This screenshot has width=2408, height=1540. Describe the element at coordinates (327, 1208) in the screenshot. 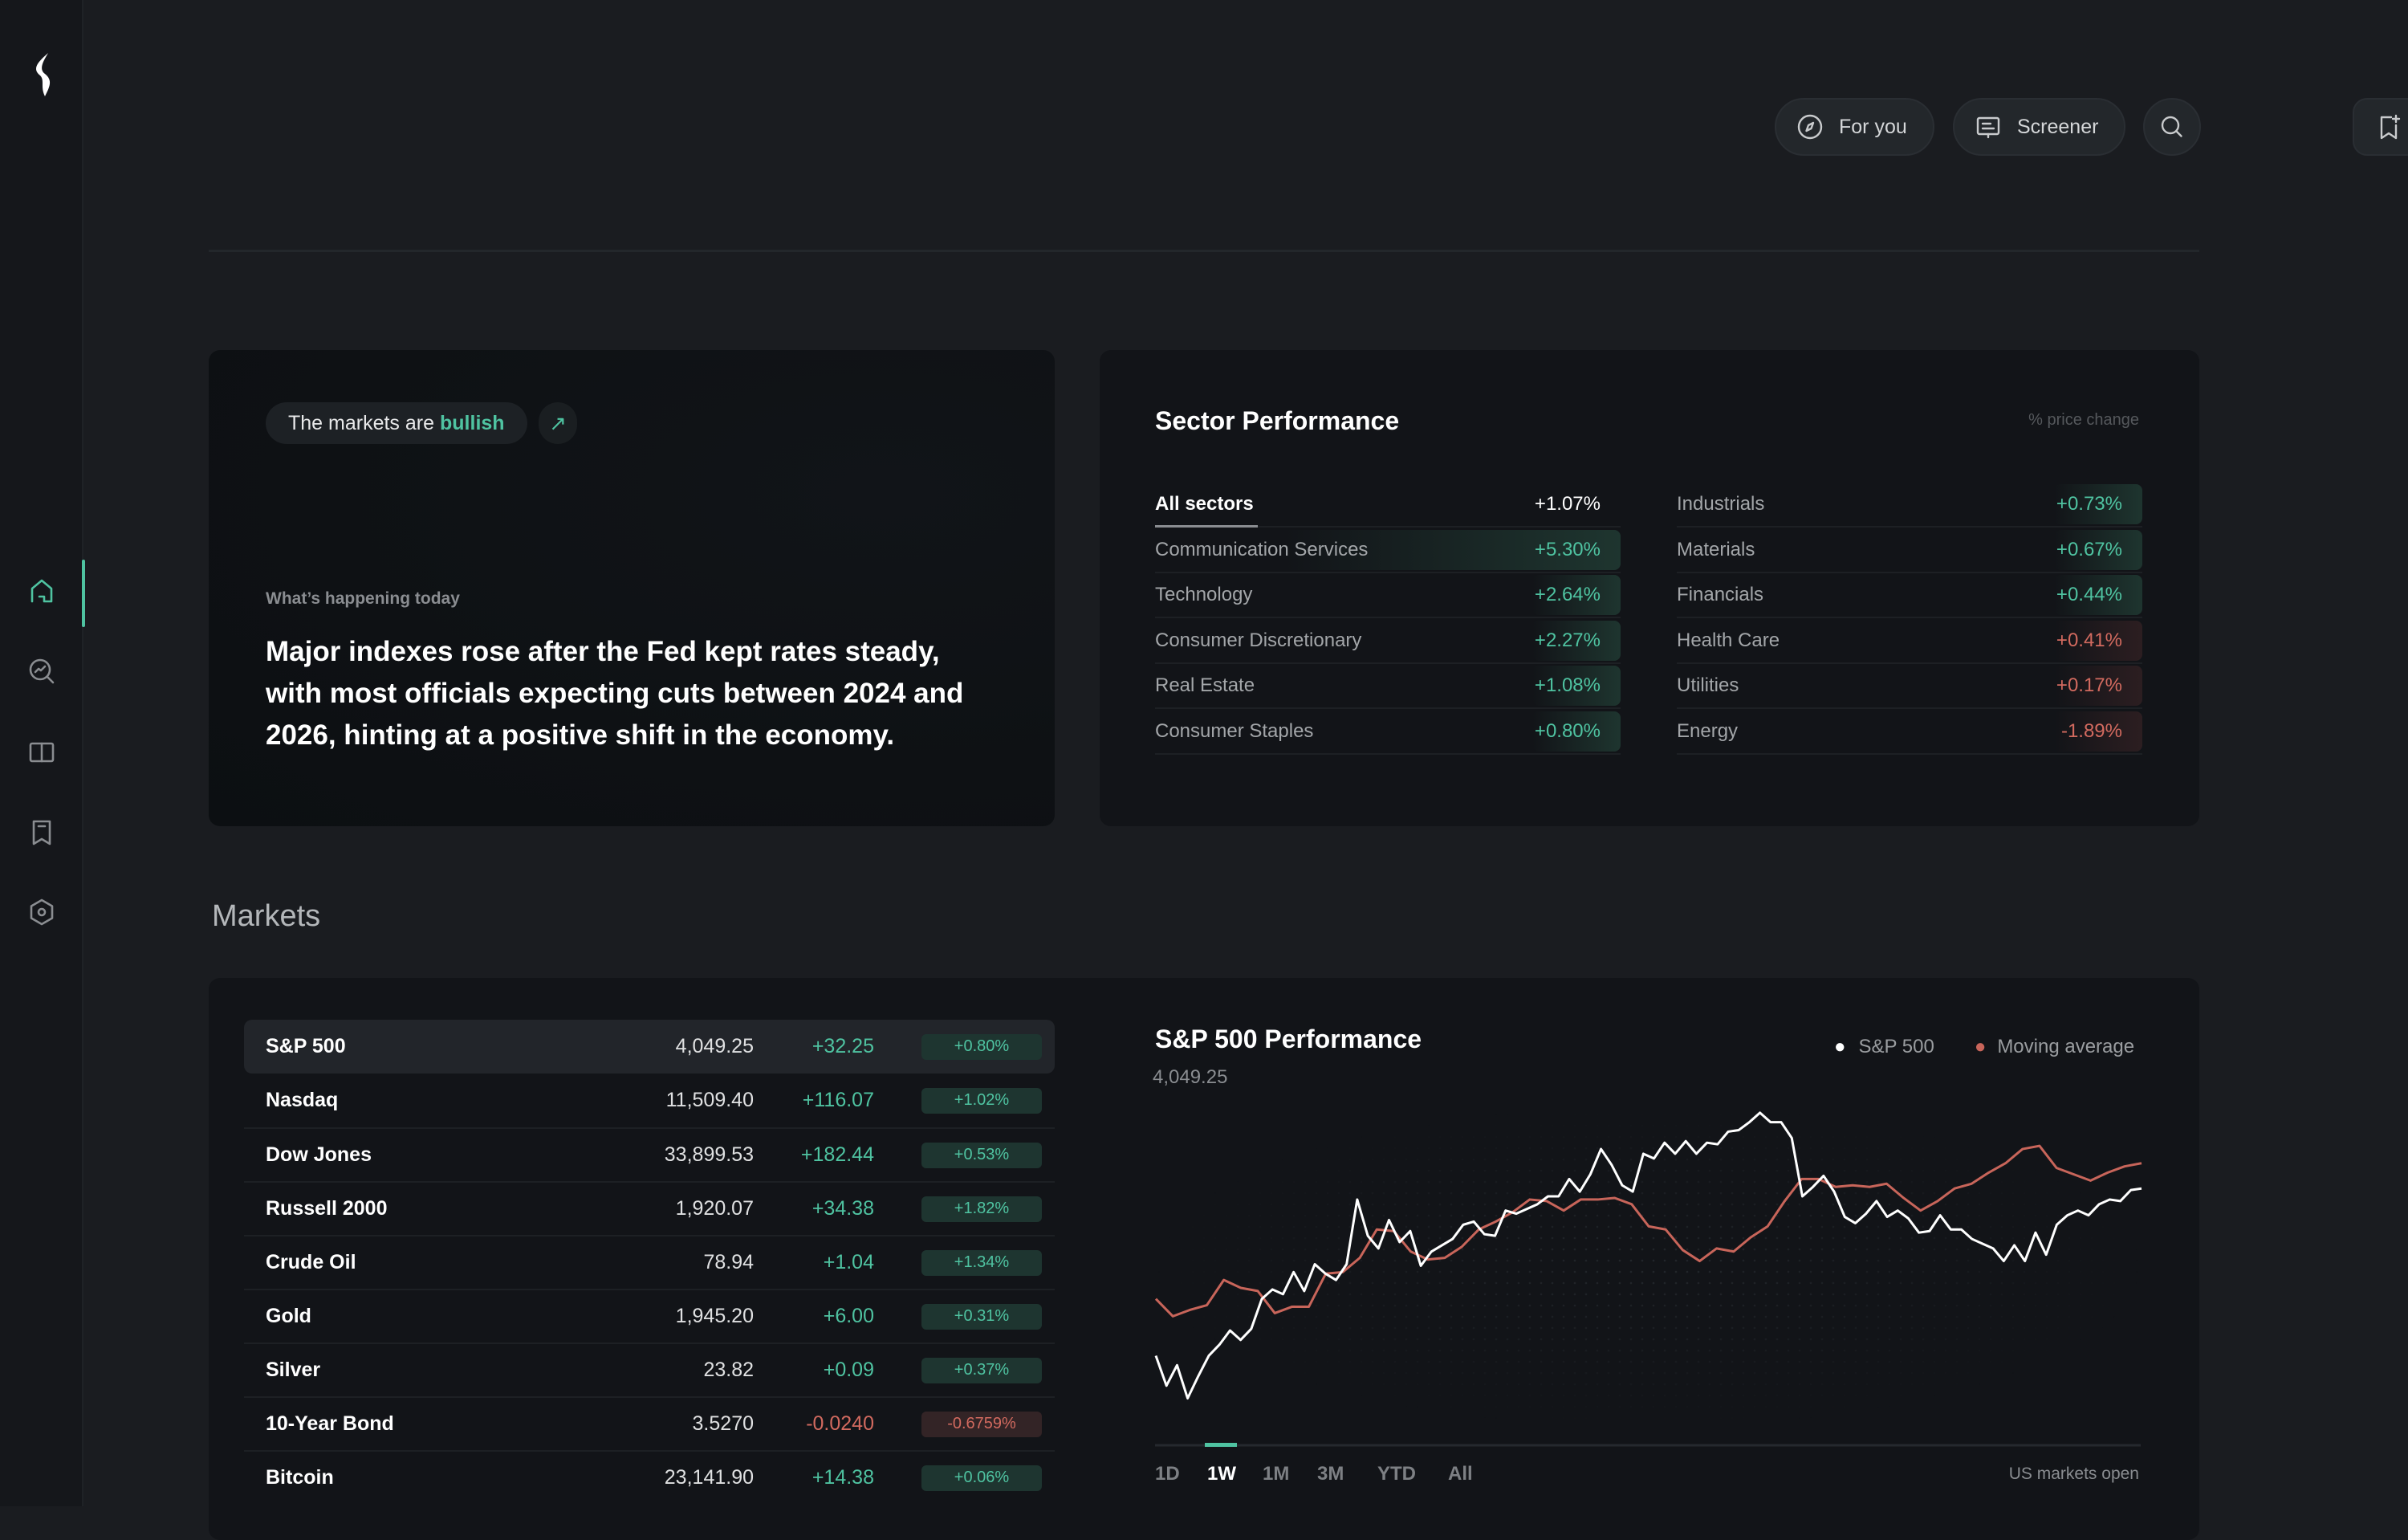

I see `market-name: Russell 2000` at that location.